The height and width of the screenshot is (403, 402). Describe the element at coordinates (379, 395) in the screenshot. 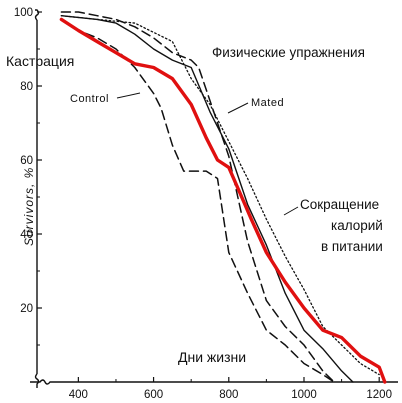

I see `x-tick-label: 1200` at that location.